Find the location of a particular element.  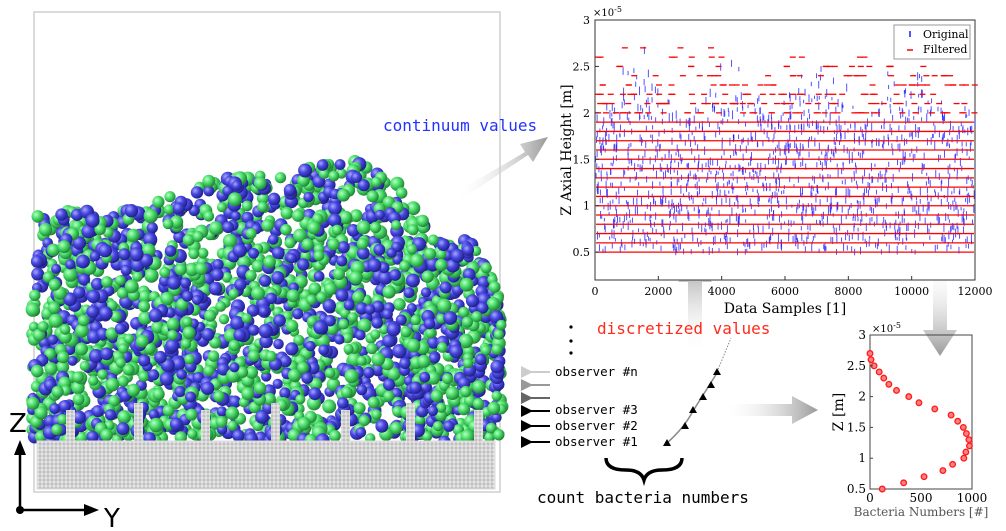

discretized-curve is located at coordinates (668, 412).